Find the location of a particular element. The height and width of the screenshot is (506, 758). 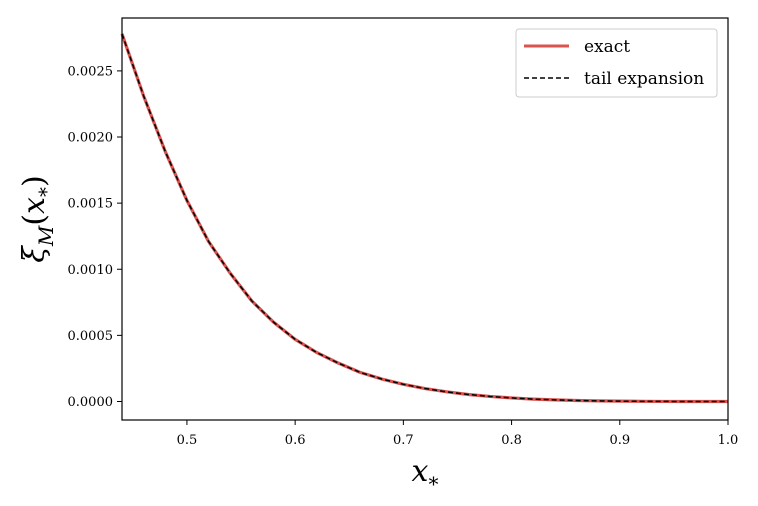

y-axis-label-close-paren: ) is located at coordinates (34, 181).